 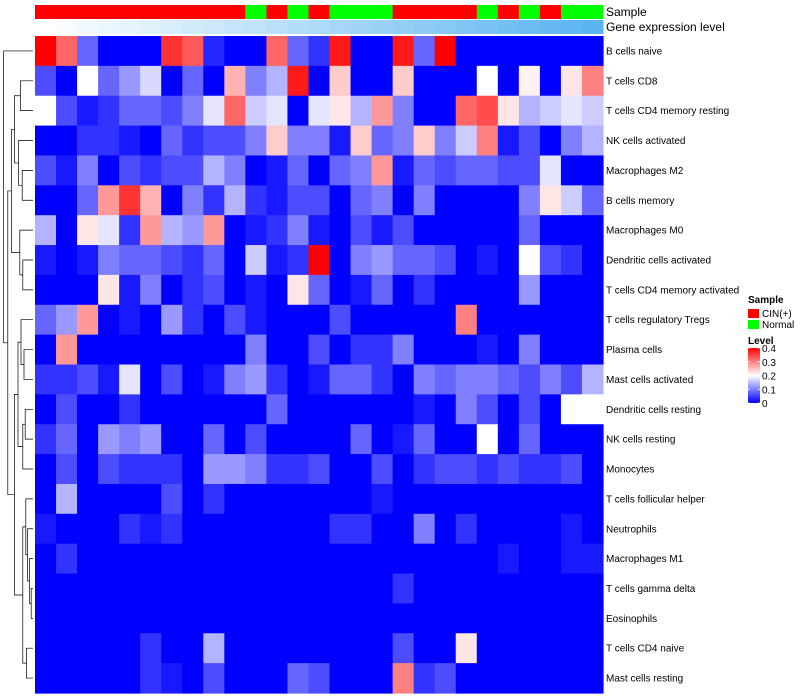 I want to click on legend-level-tick-label: 0.4, so click(x=769, y=349).